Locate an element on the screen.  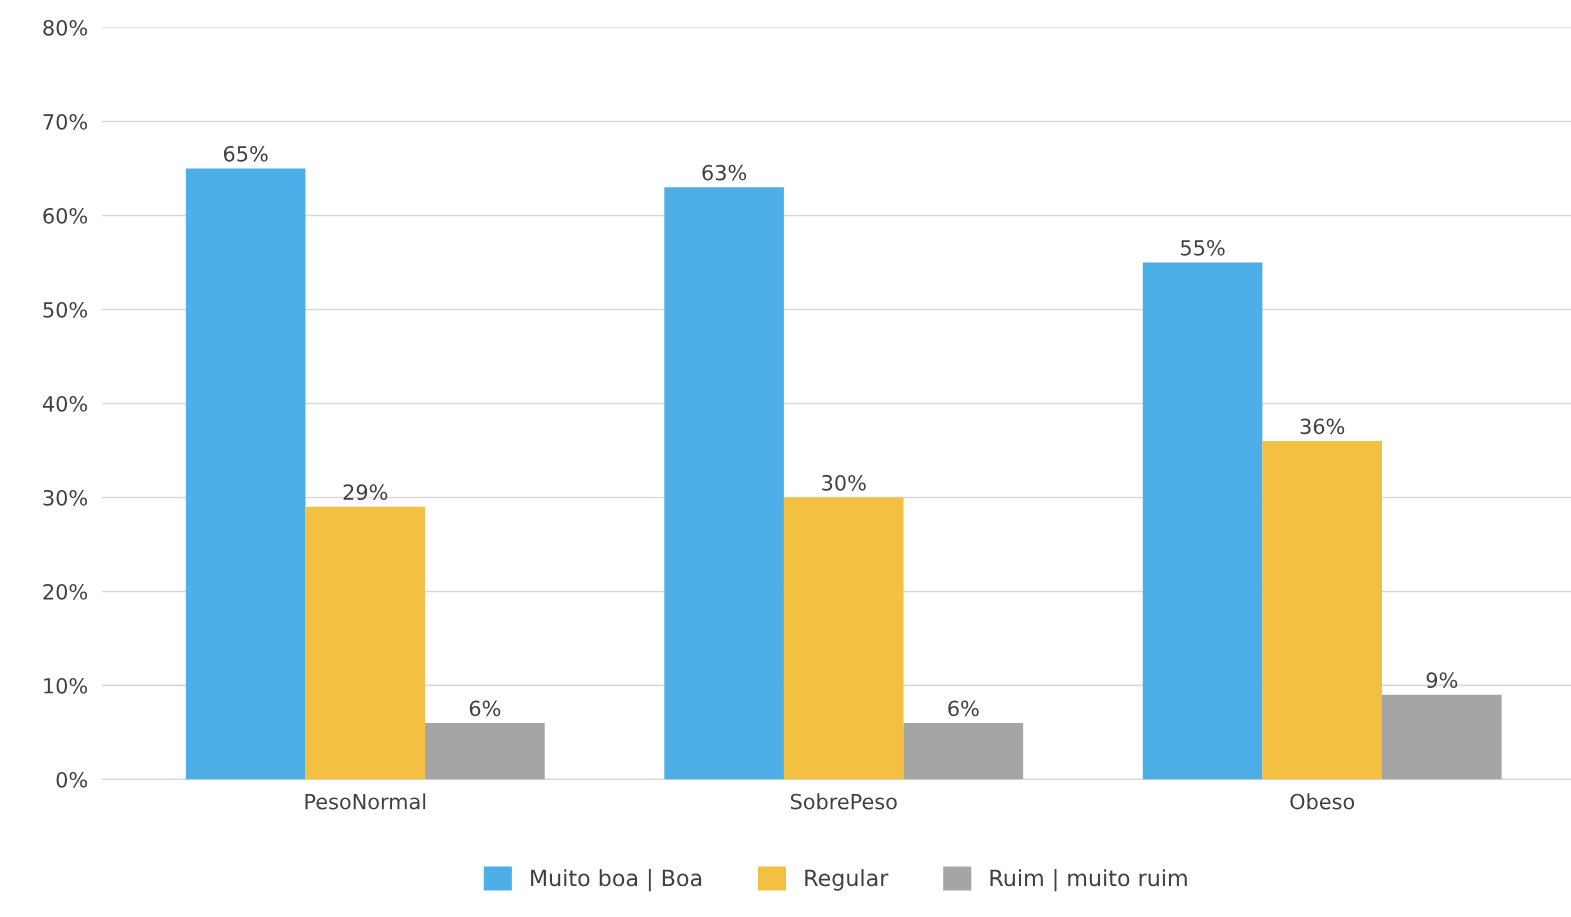
data-label: 65% is located at coordinates (245, 153).